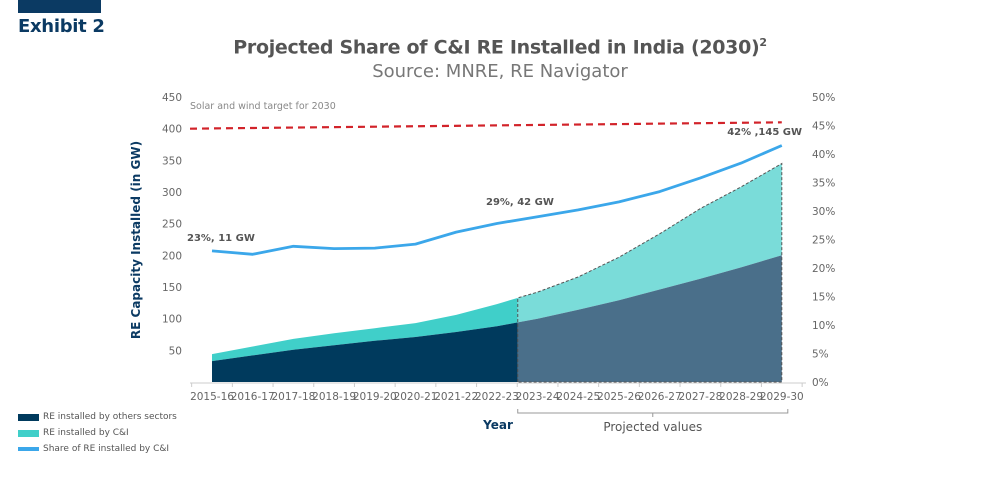 The width and height of the screenshot is (1000, 480). I want to click on area-others-projected, so click(649, 318).